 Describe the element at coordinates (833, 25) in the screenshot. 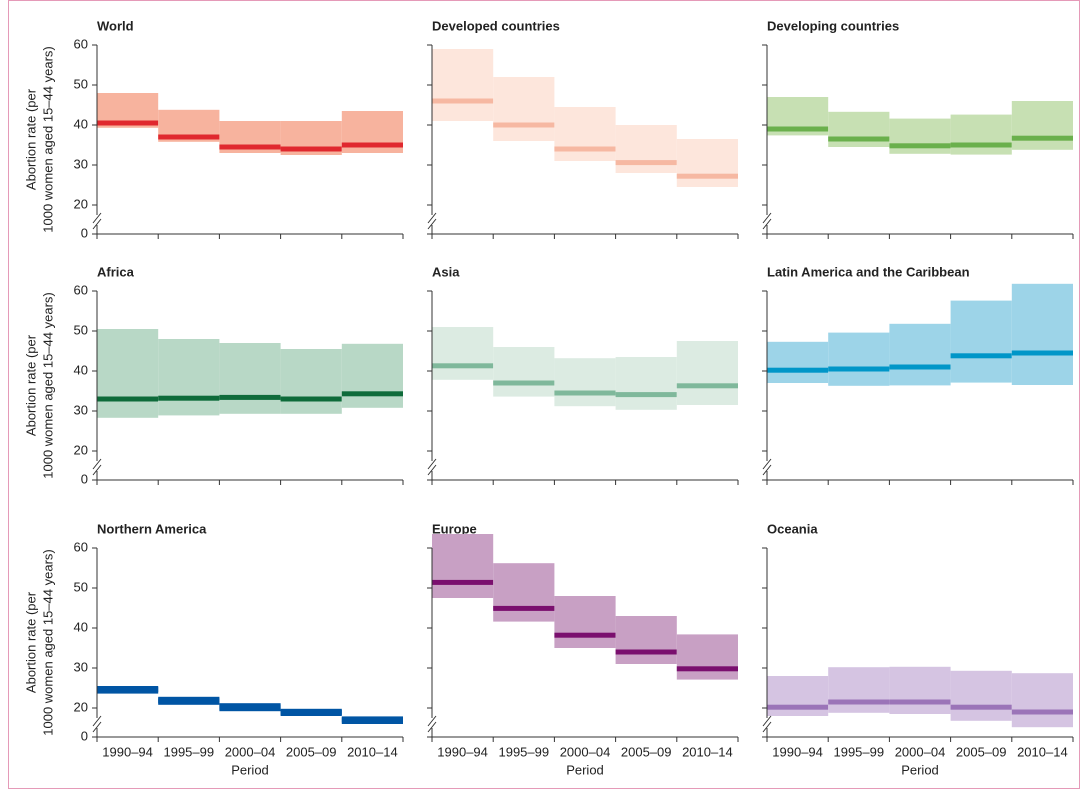

I see `panel-title: Developing countries` at that location.